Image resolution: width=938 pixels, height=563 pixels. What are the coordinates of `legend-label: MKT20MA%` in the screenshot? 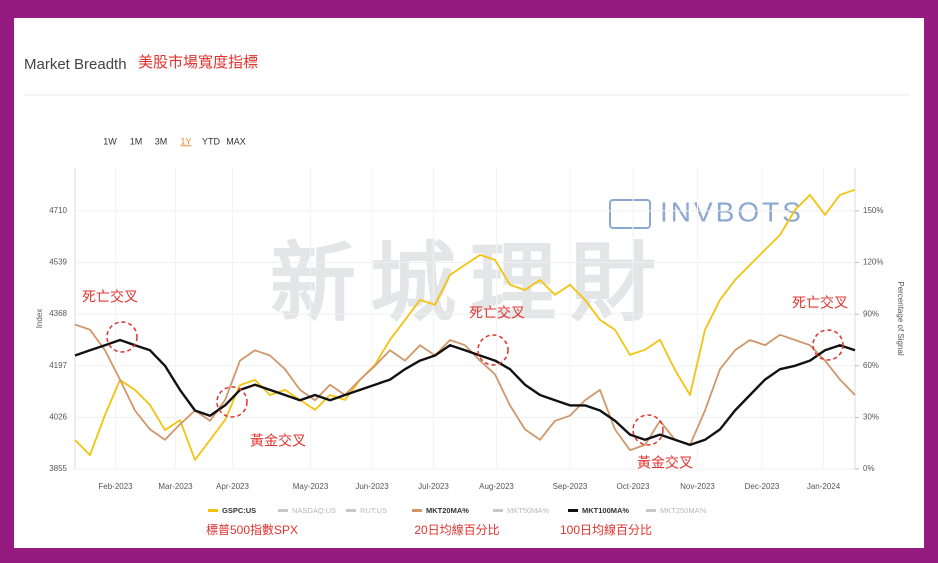 It's located at (447, 510).